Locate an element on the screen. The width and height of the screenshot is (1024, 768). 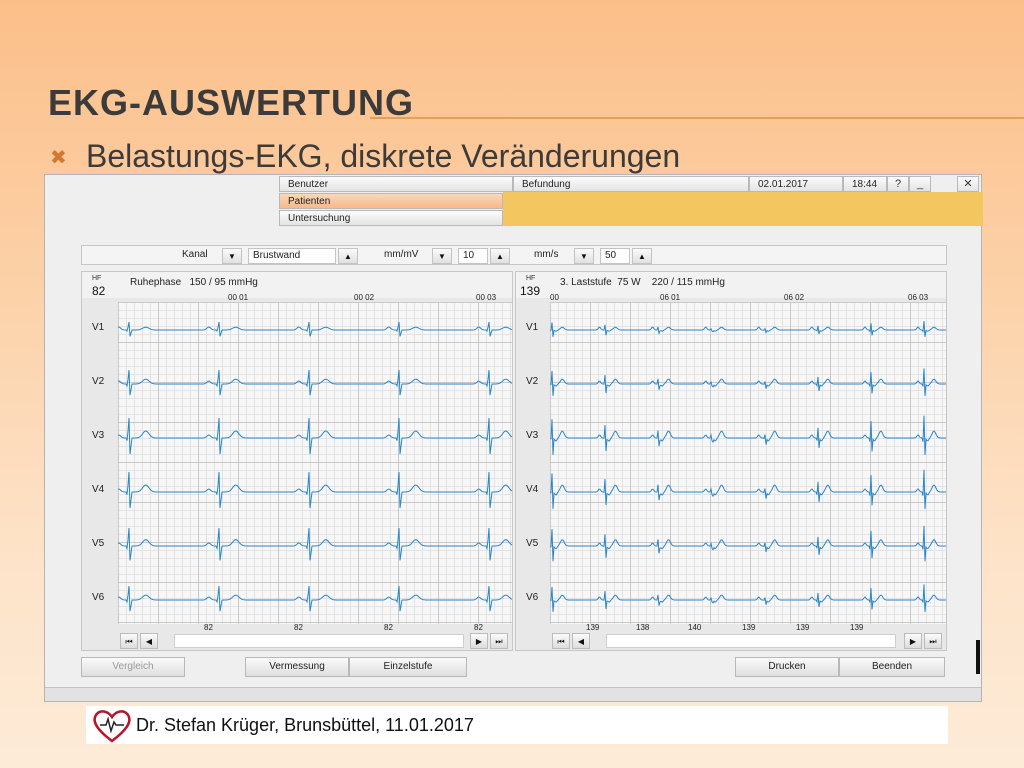
speed-value: 50 is located at coordinates (615, 256).